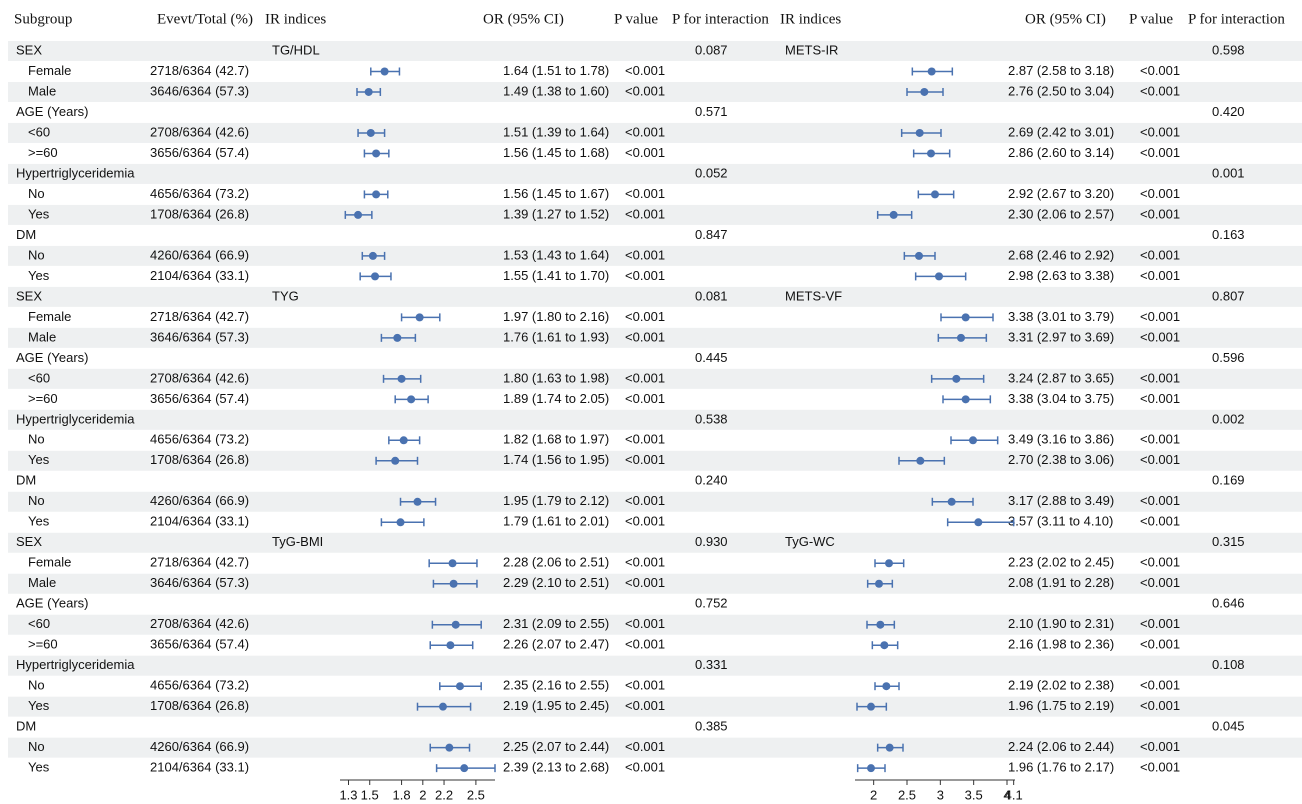  What do you see at coordinates (296, 49) in the screenshot?
I see `index-name: TG/HDL` at bounding box center [296, 49].